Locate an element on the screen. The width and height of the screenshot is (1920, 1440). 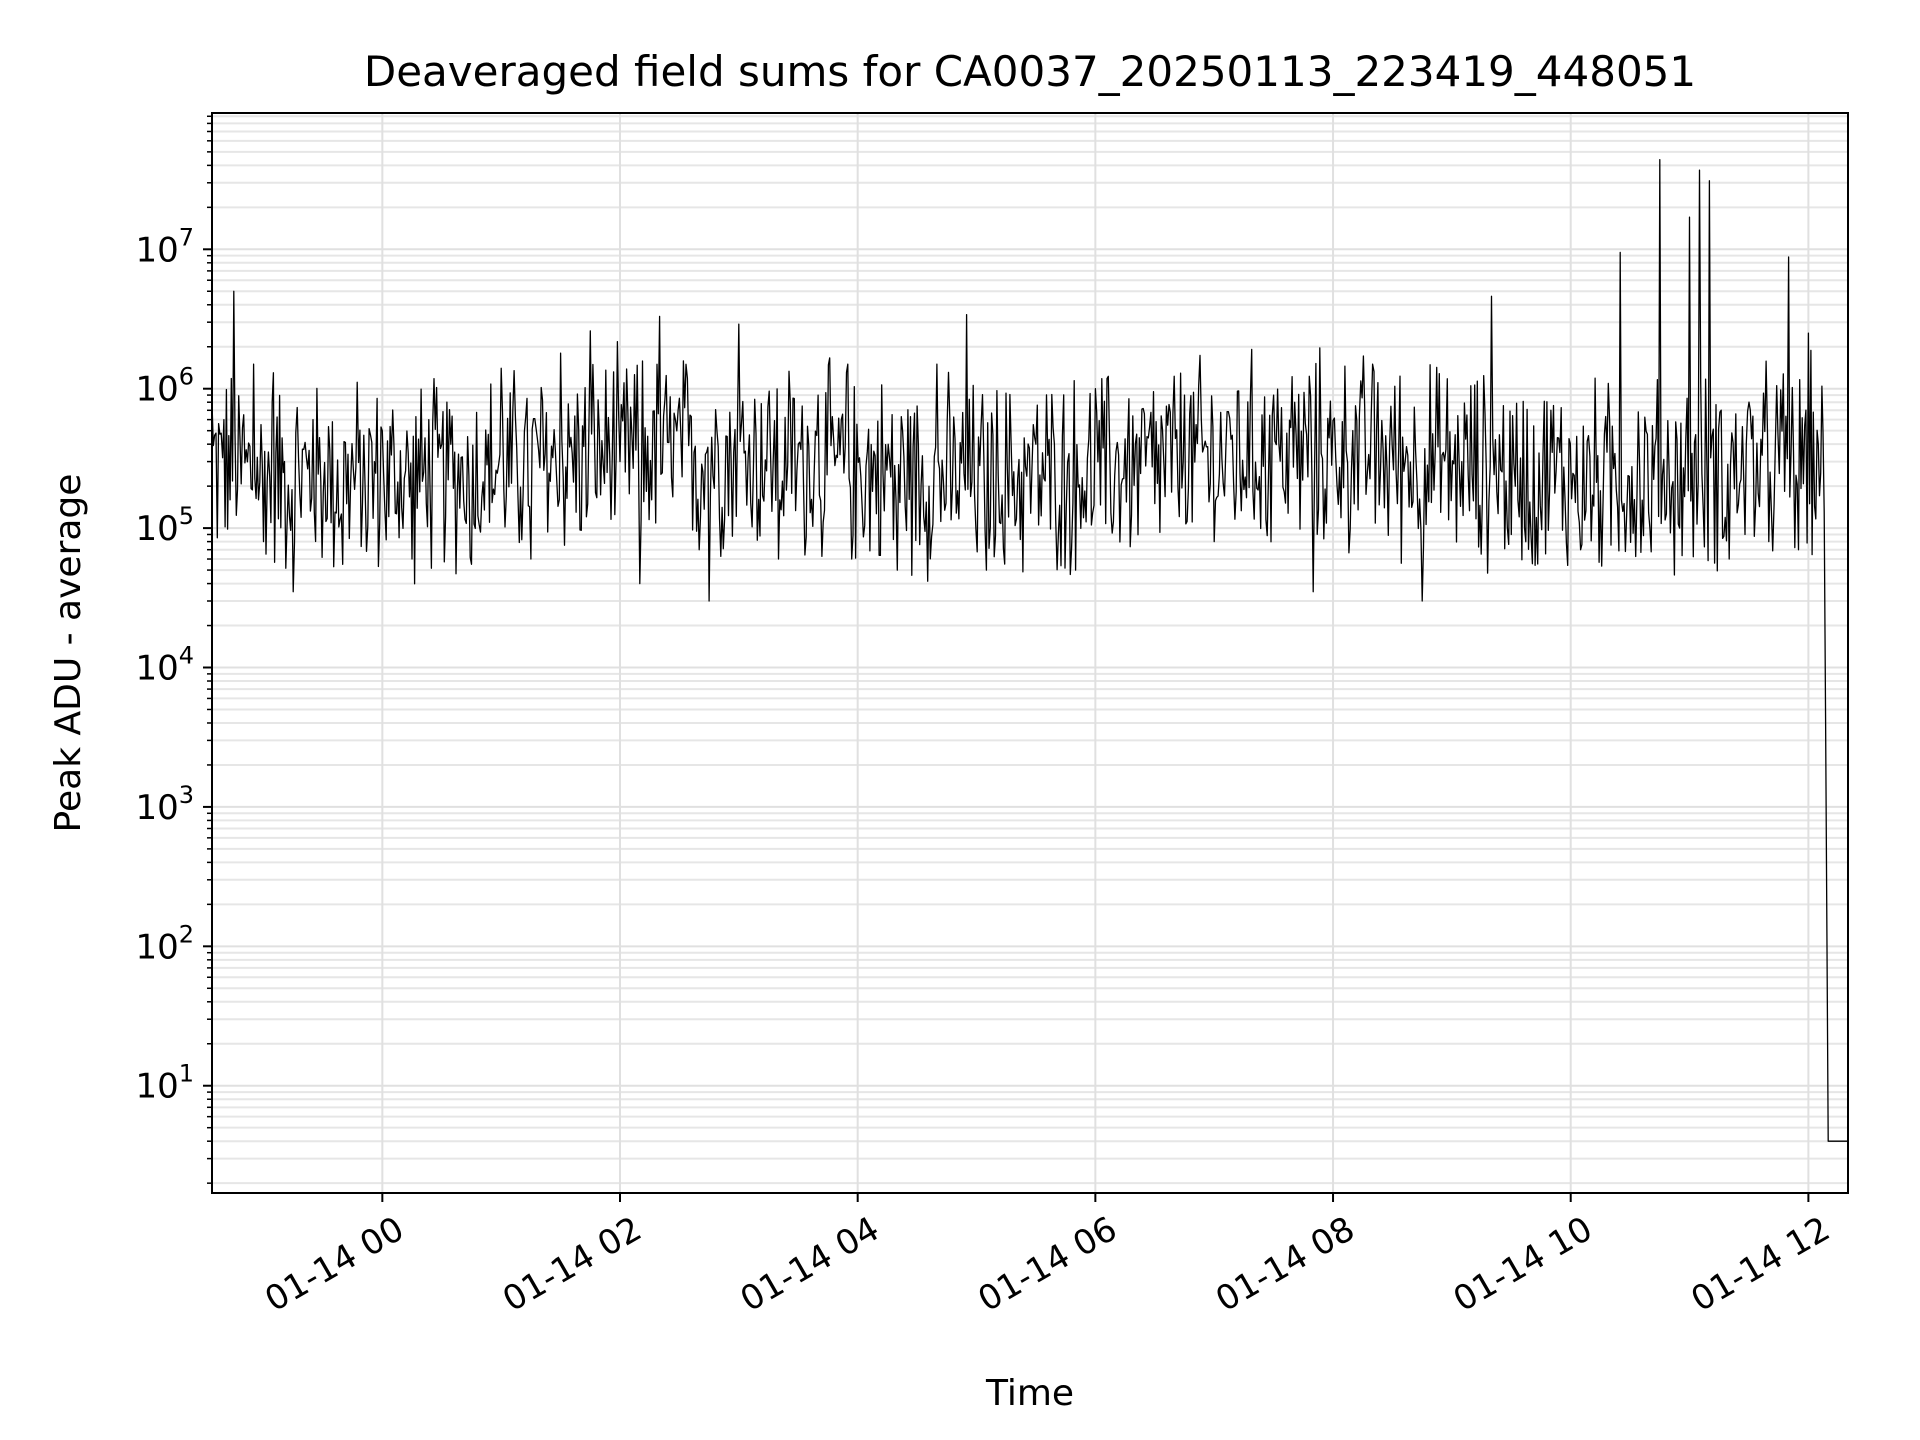
y-axis: 10¹ 10² 10³ 10⁴ 10⁵ 10⁶ 10⁷ is located at coordinates (173, 649).